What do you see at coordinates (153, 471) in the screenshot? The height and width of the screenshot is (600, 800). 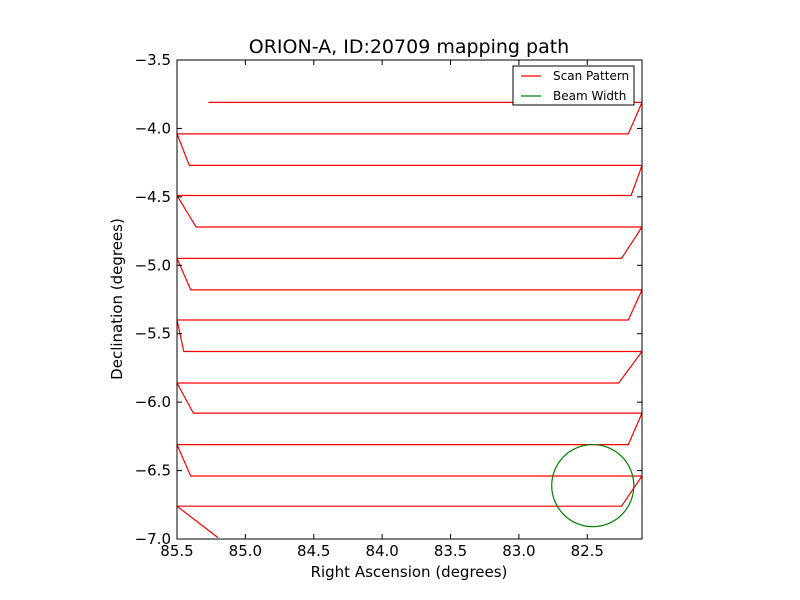 I see `y-tick-label: −6.5` at bounding box center [153, 471].